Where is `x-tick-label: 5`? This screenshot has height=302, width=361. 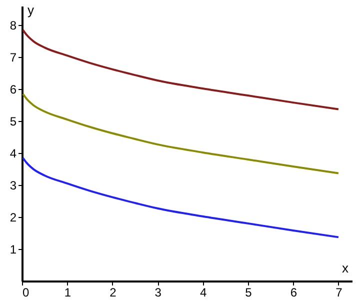
x-tick-label: 5 is located at coordinates (248, 293).